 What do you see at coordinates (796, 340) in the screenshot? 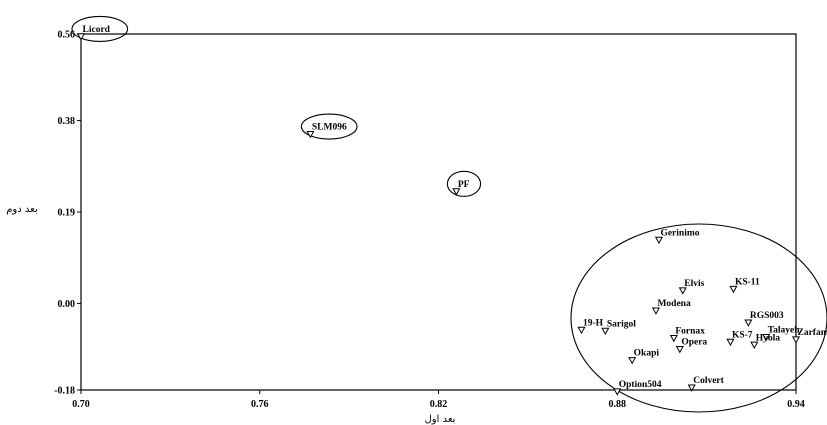
I see `point-marker-zarfam` at bounding box center [796, 340].